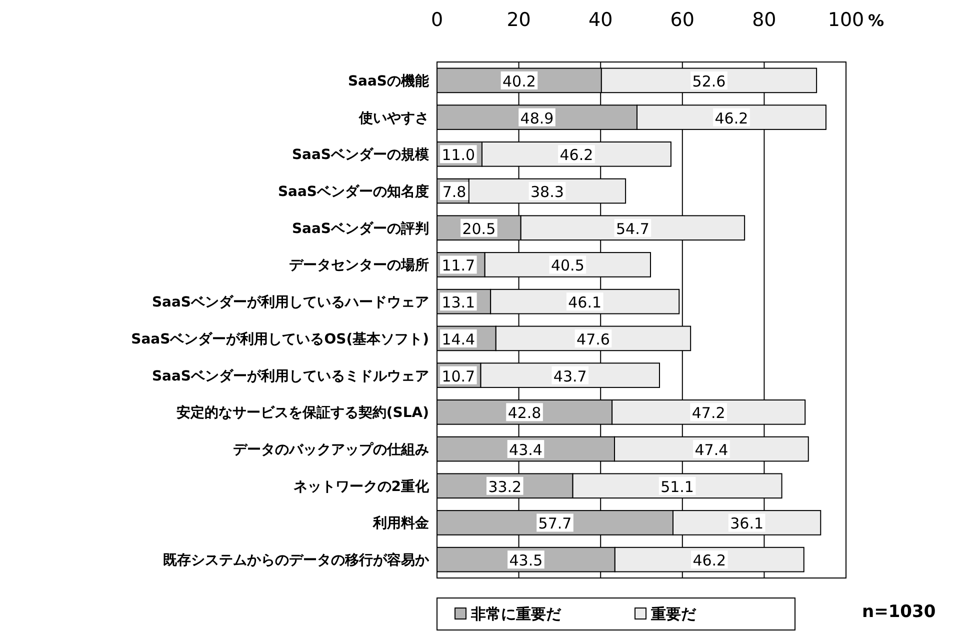 The height and width of the screenshot is (632, 966). What do you see at coordinates (361, 486) in the screenshot?
I see `y-tick-label: ネットワークの2重化` at bounding box center [361, 486].